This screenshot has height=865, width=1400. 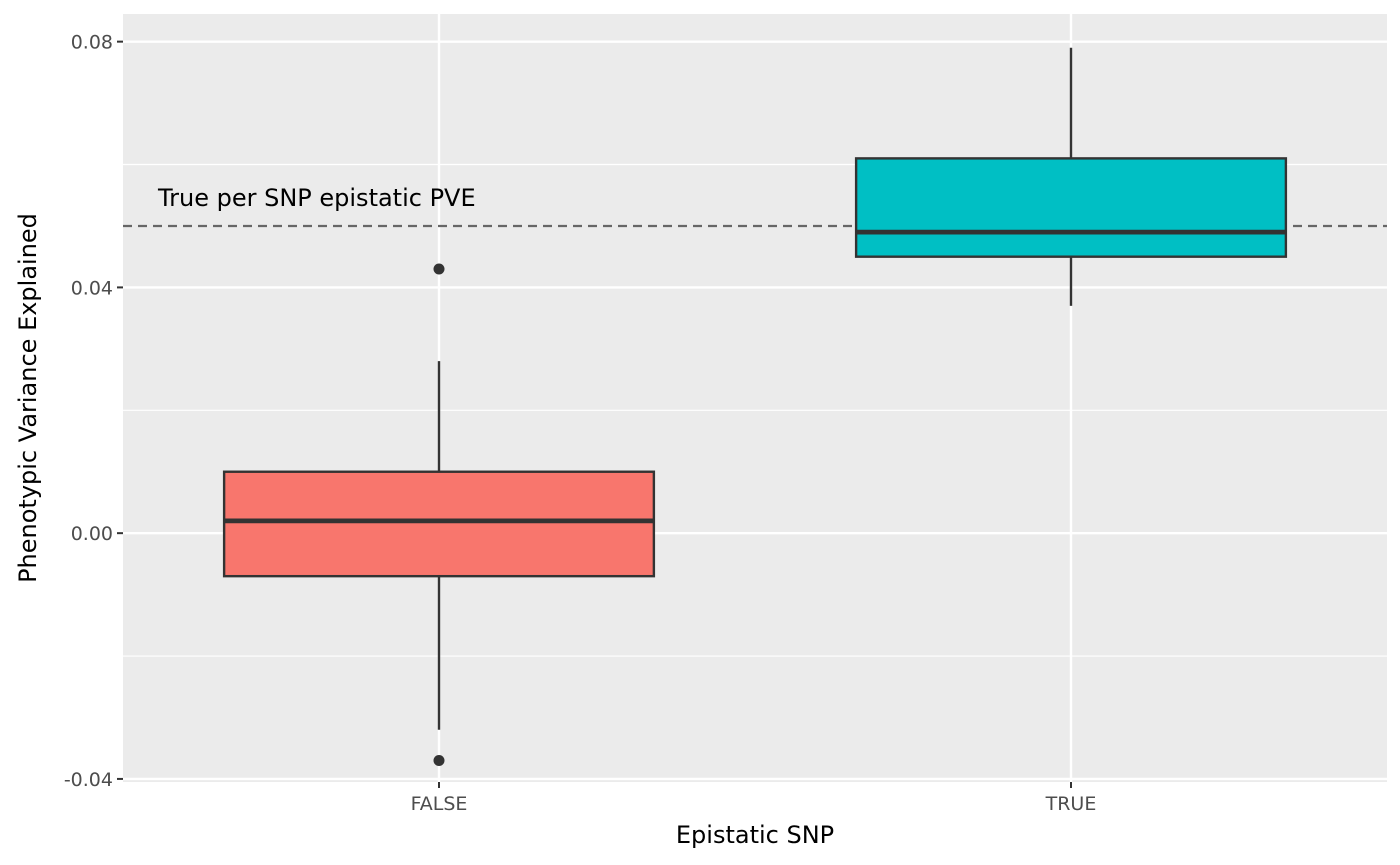 I want to click on reference-line-label: True per SNP epistatic PVE, so click(x=316, y=198).